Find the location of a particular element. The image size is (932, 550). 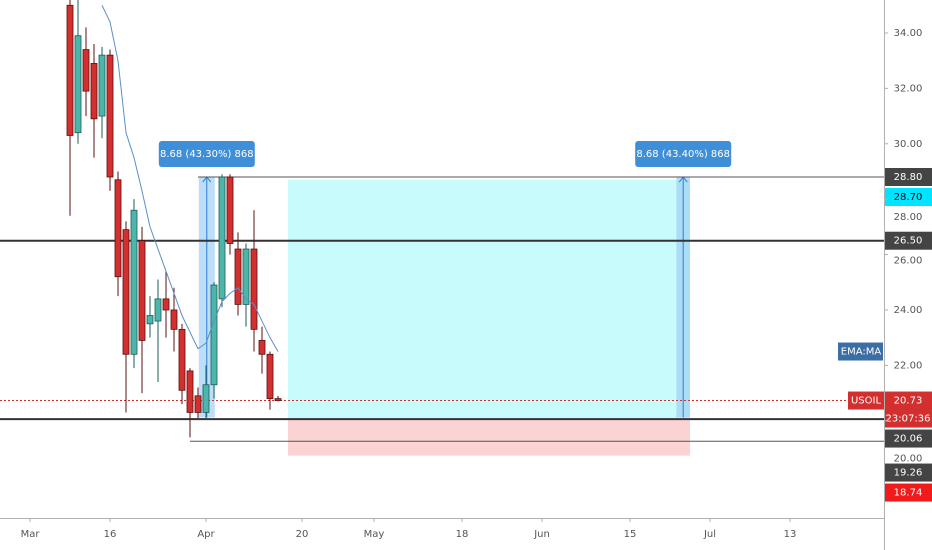

x-tick-label: 16 is located at coordinates (110, 534).